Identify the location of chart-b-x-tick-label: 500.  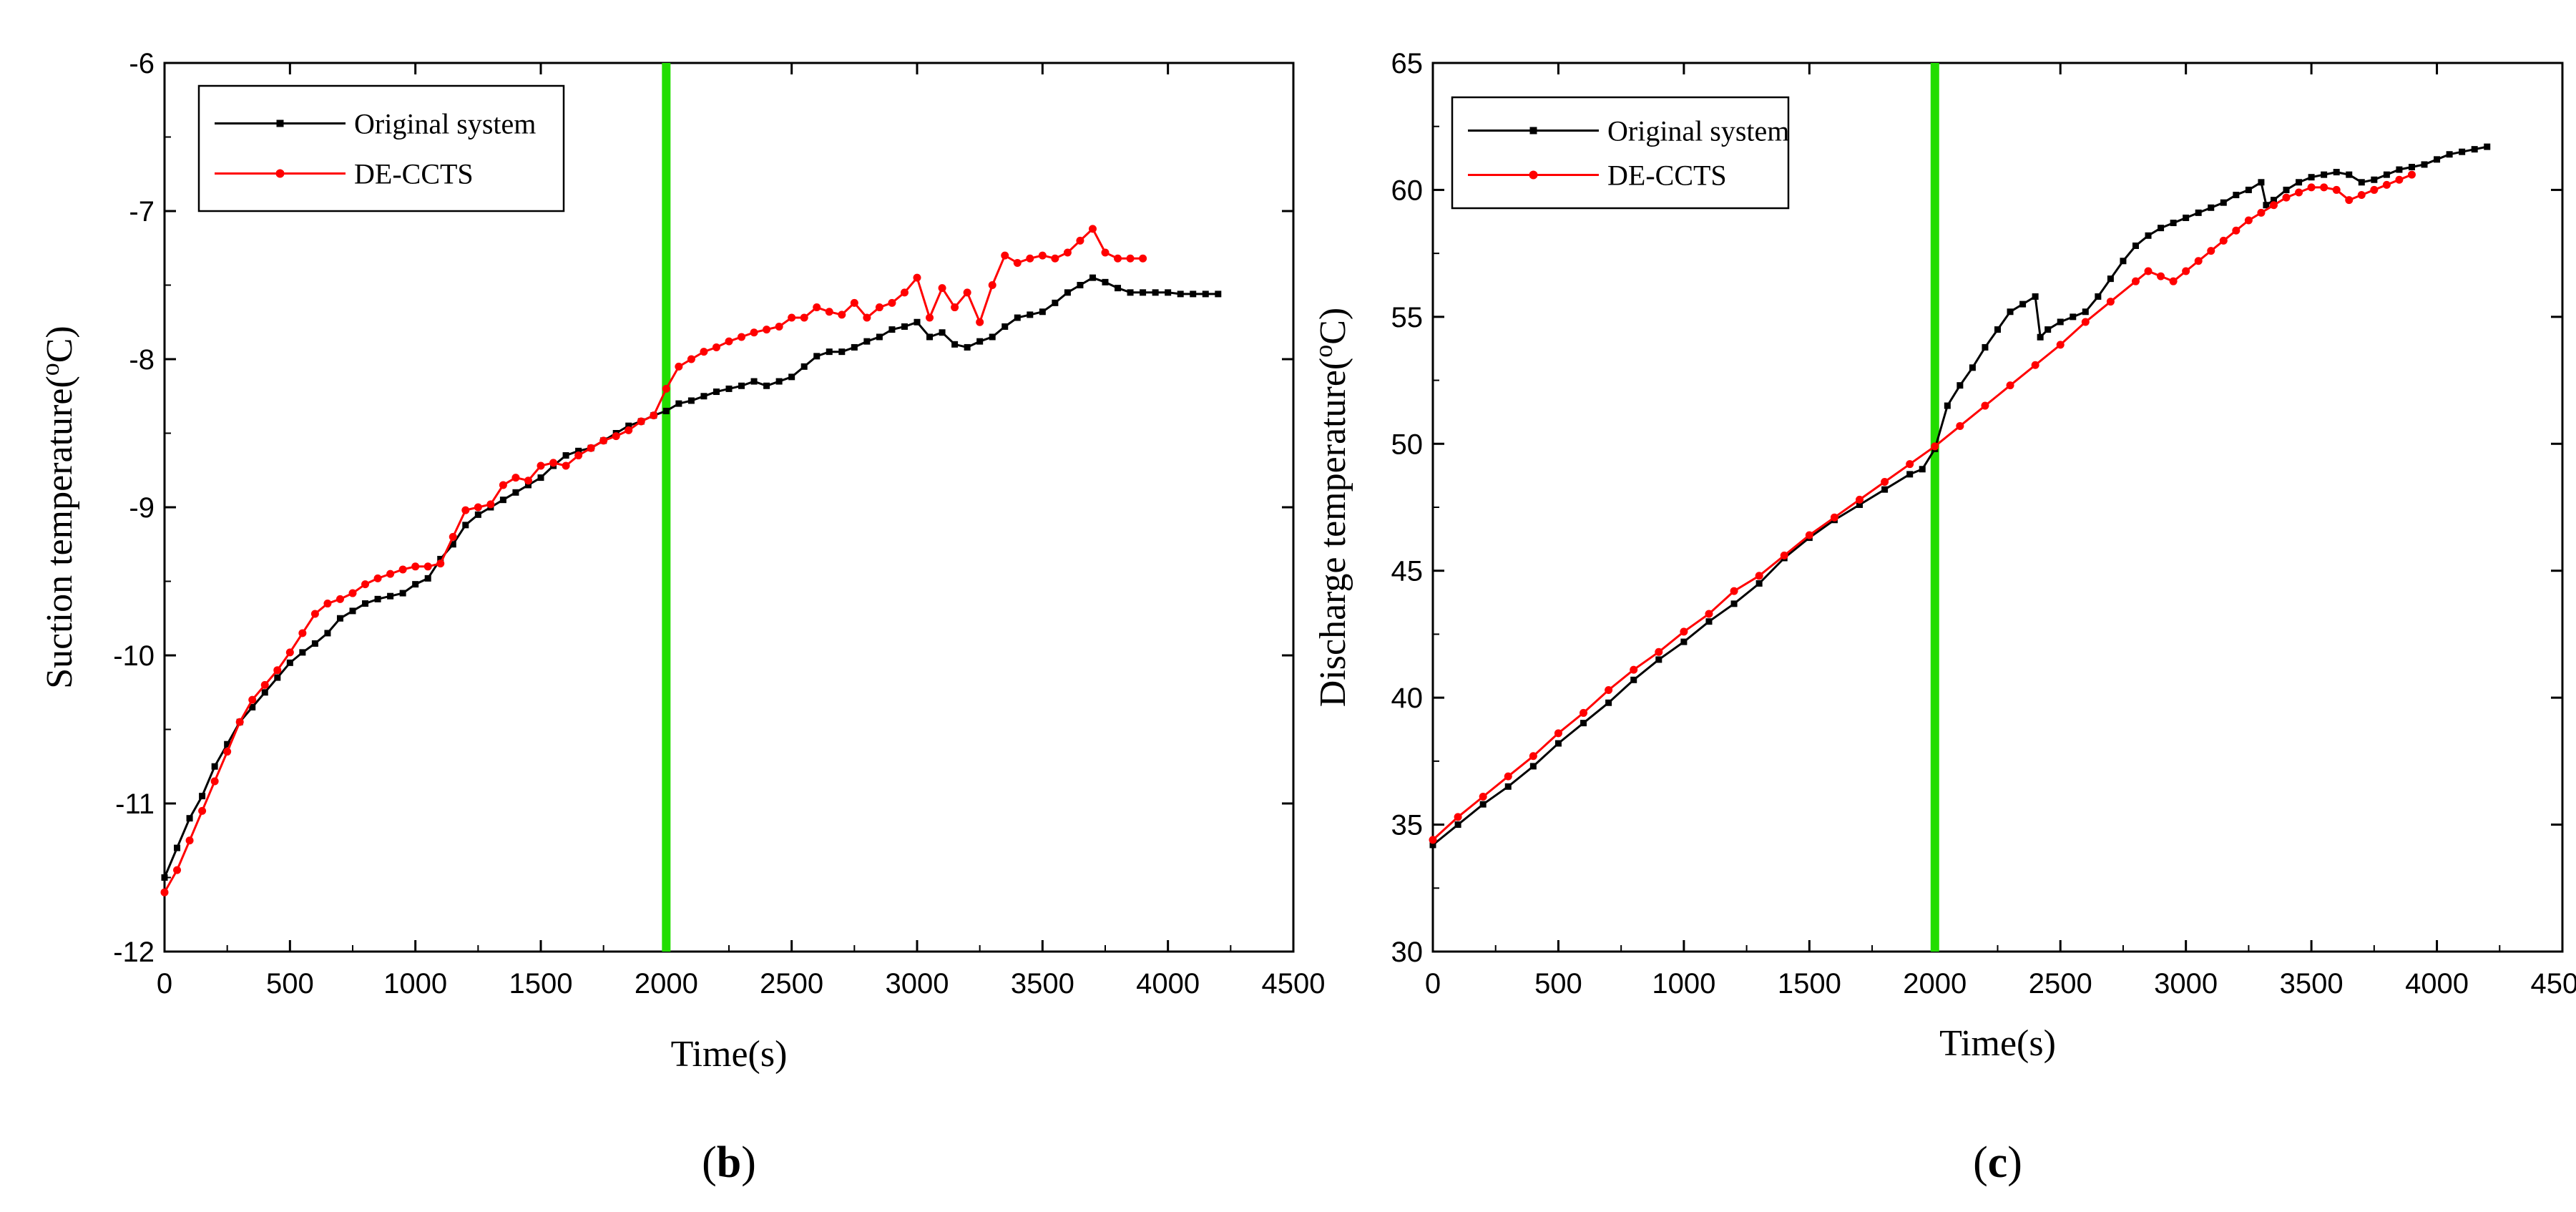
(290, 984).